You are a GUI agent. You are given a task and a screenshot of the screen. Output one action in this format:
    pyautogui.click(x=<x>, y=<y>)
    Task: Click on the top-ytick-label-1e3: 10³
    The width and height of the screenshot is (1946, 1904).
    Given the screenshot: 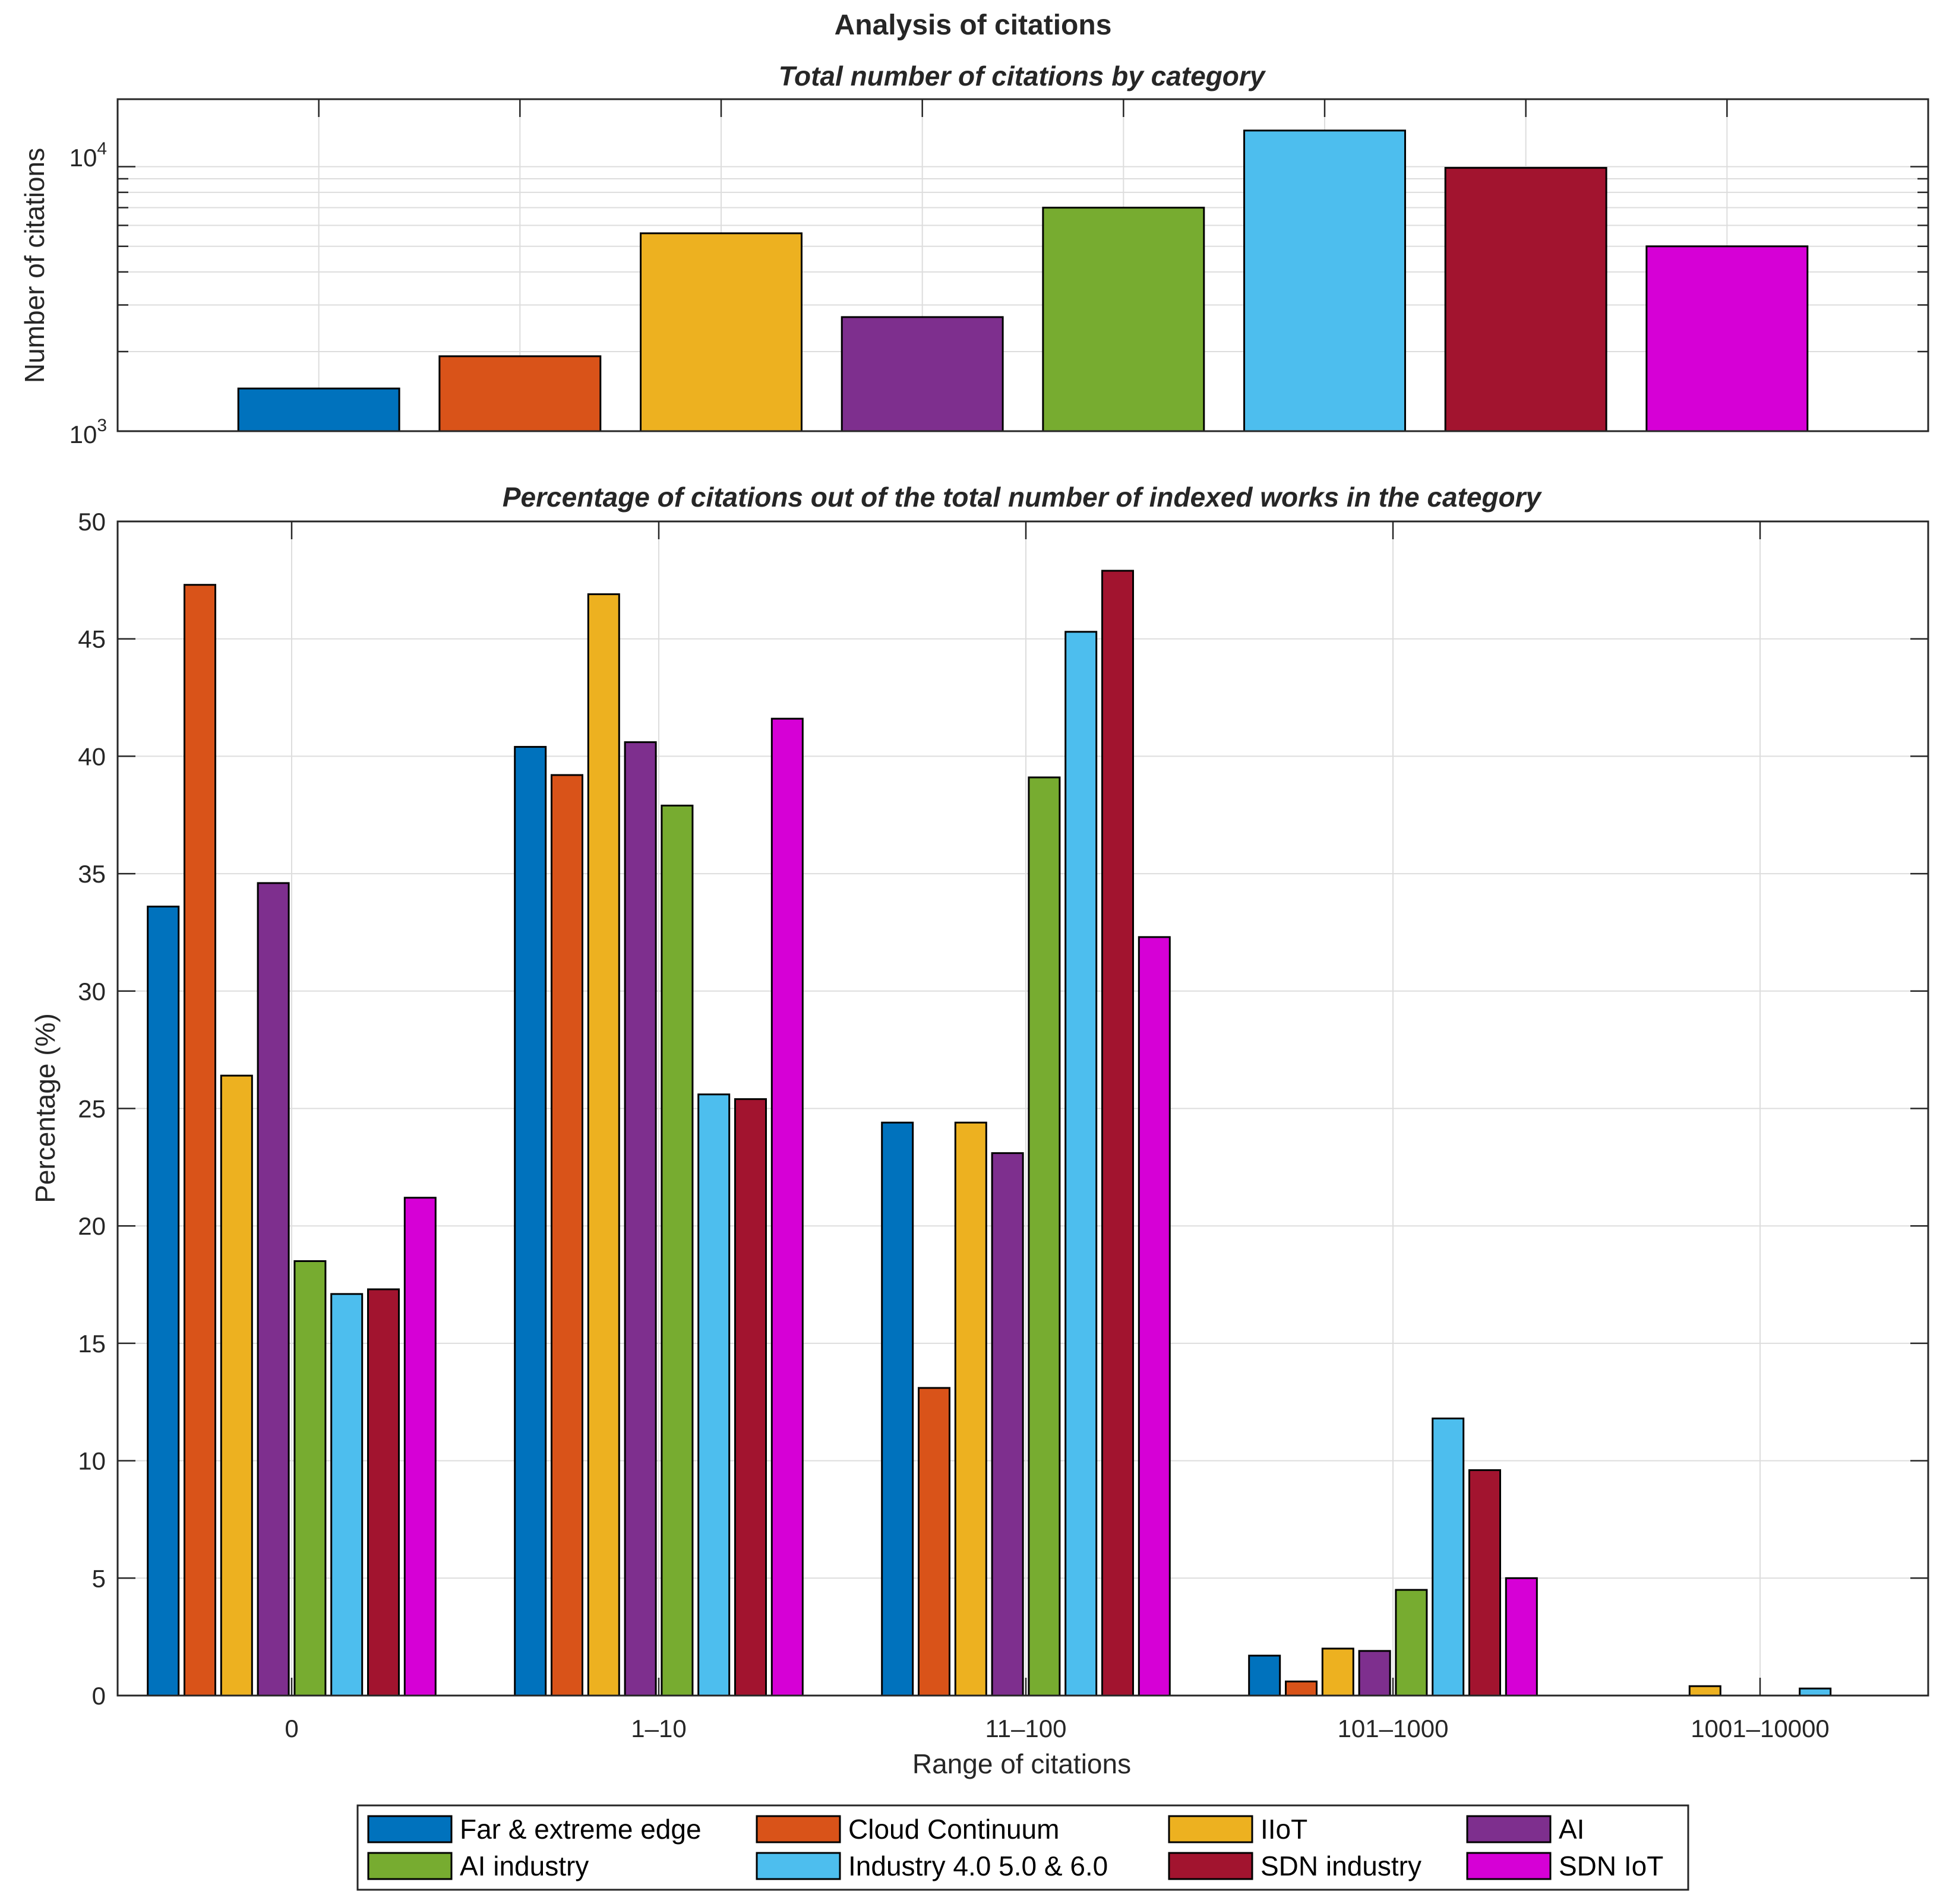 What is the action you would take?
    pyautogui.click(x=88, y=432)
    